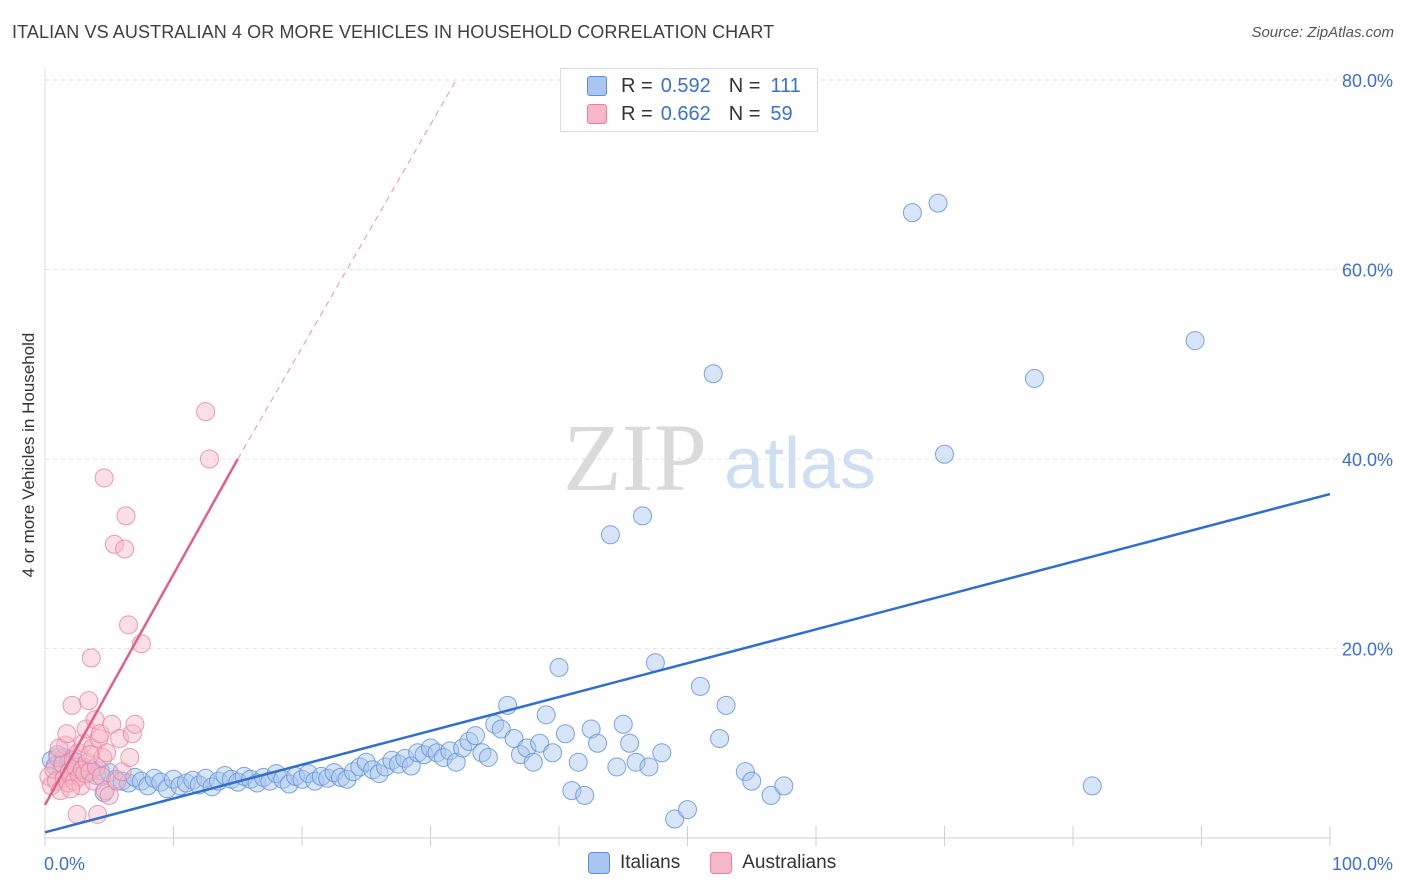 The image size is (1406, 892). Describe the element at coordinates (800, 464) in the screenshot. I see `watermark-atlas: atlas` at that location.